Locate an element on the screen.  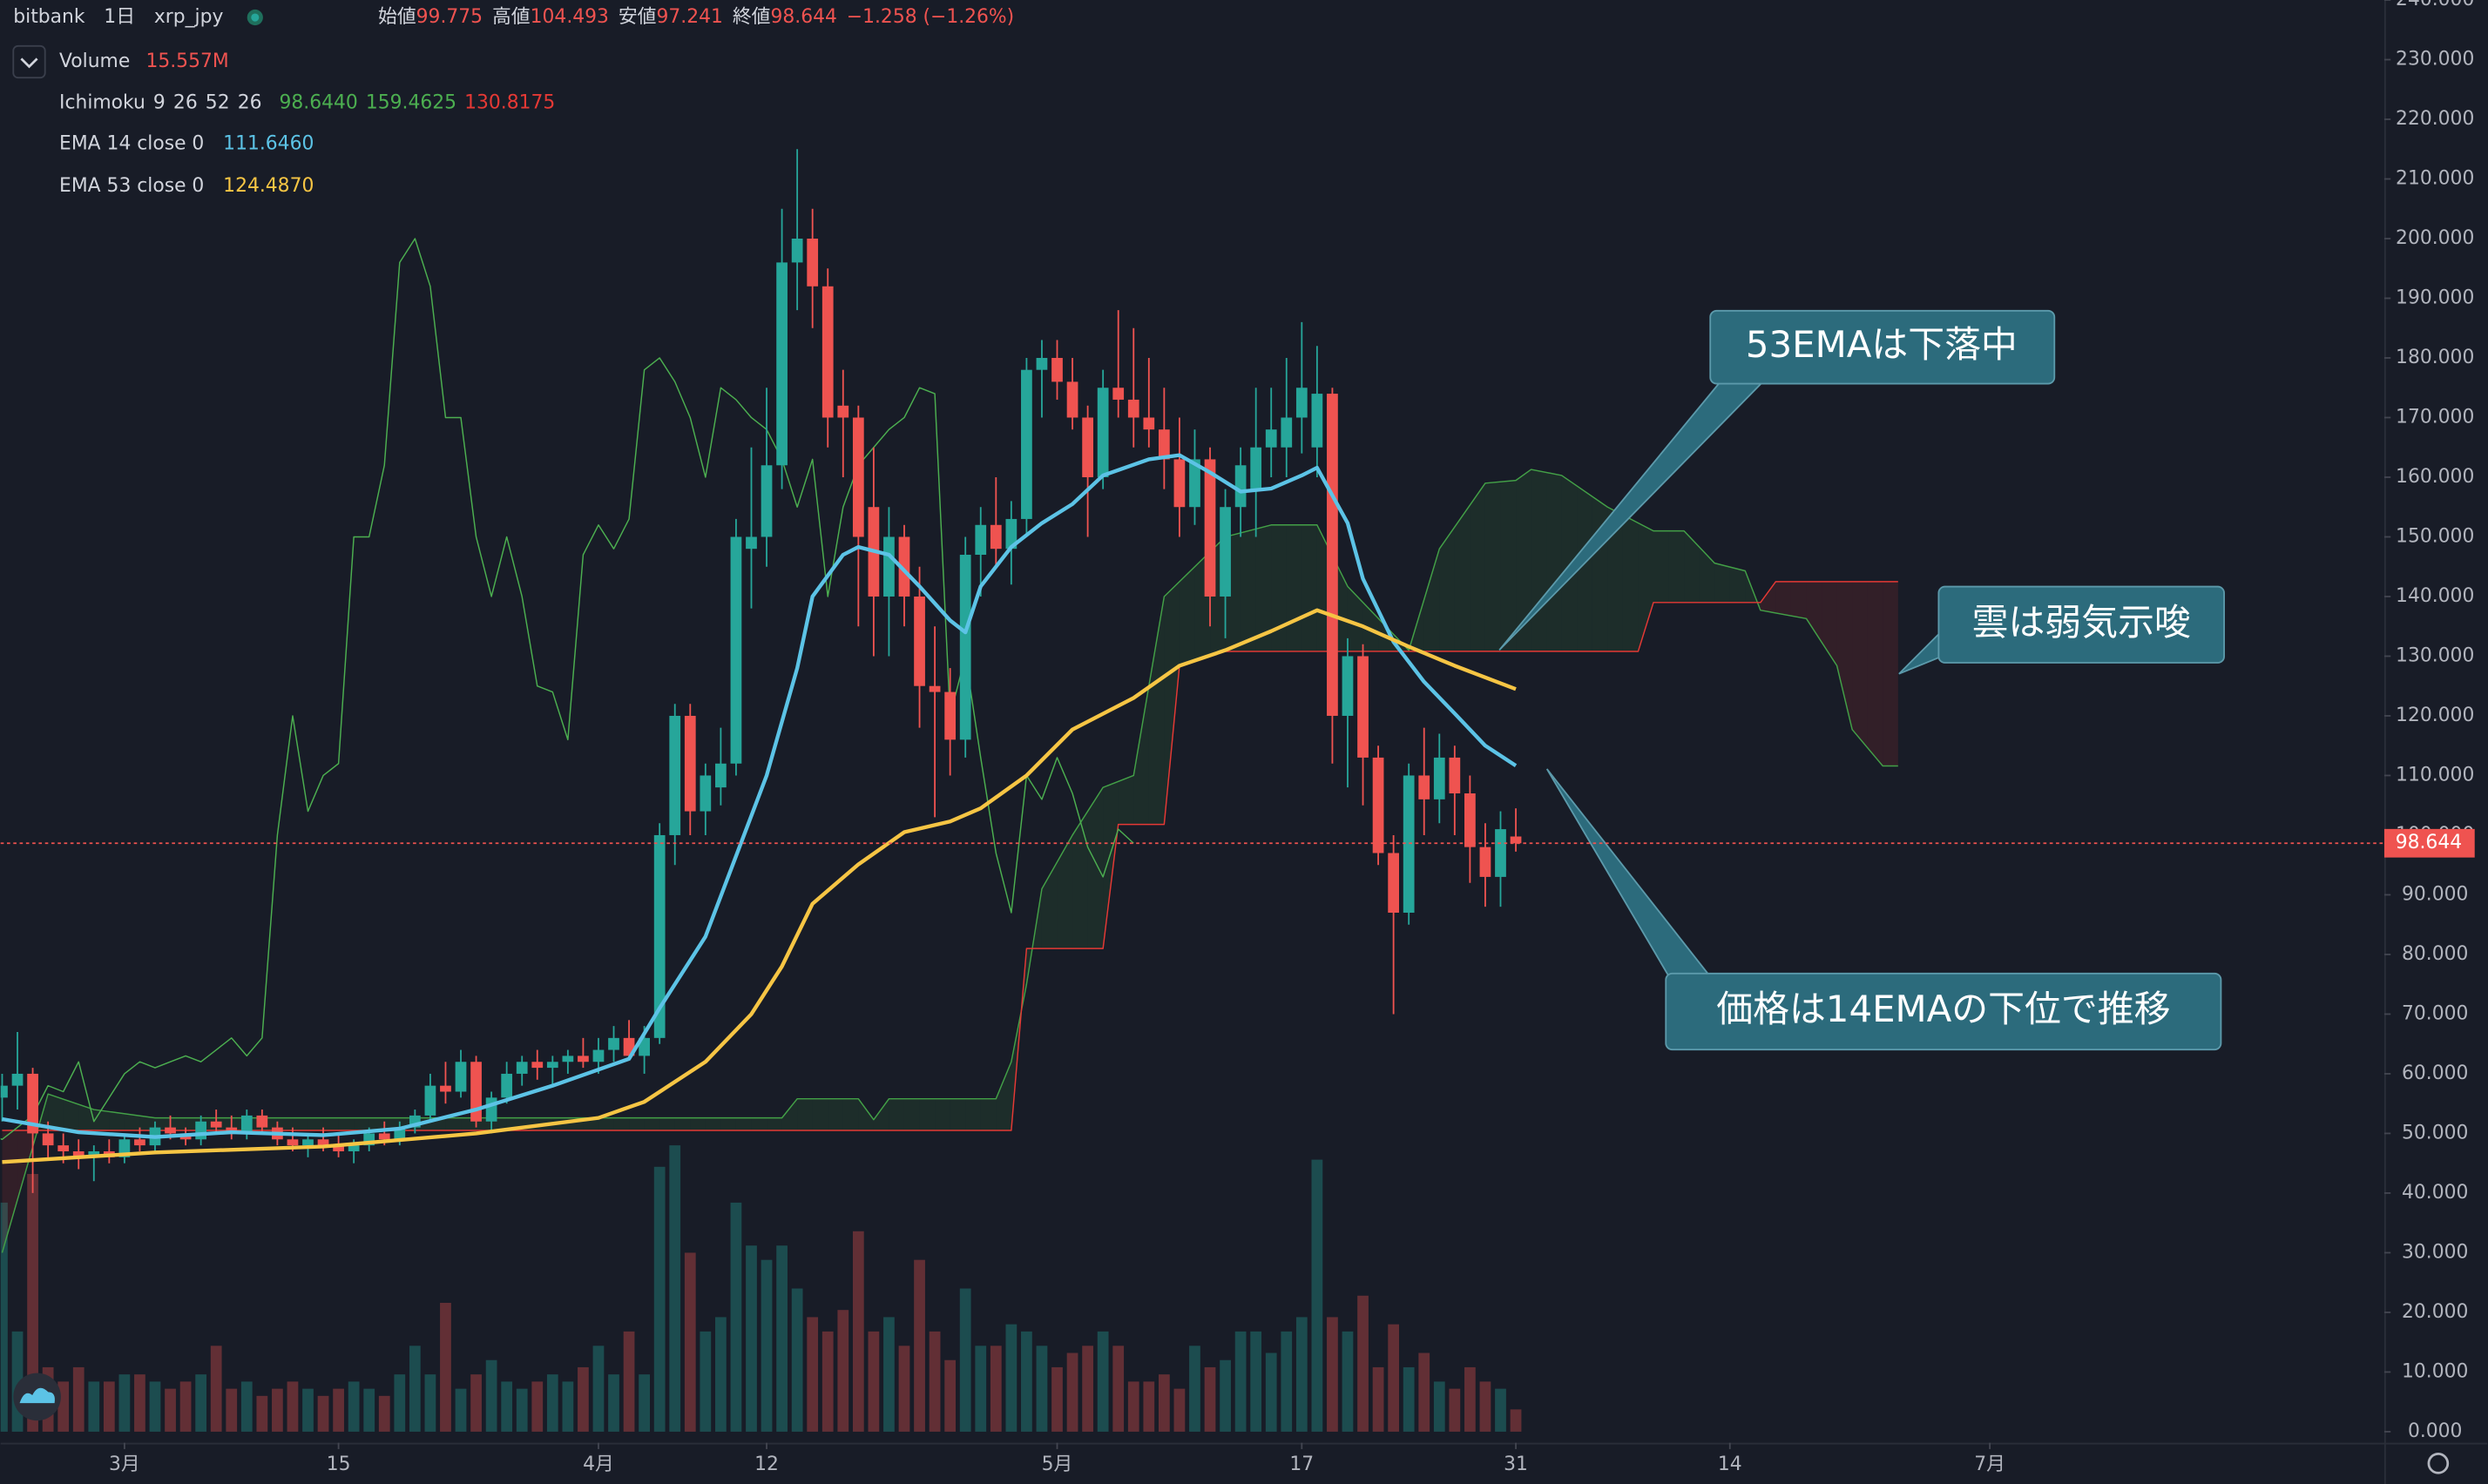
y-tick-label: 0.000 is located at coordinates (2435, 1431).